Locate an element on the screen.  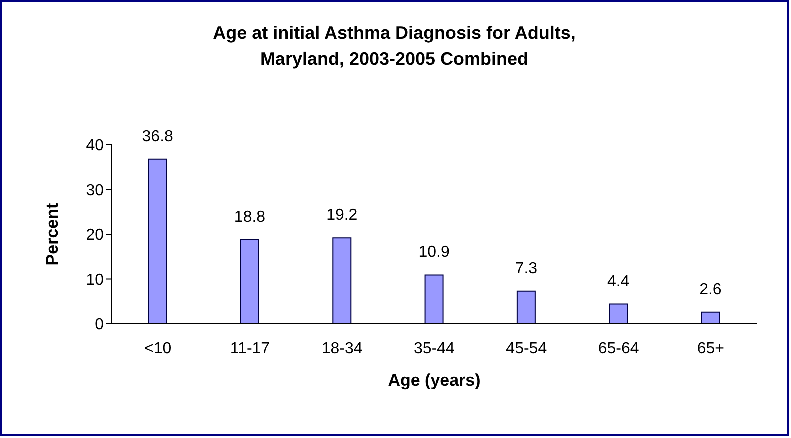
data-label: 4.4 is located at coordinates (618, 281).